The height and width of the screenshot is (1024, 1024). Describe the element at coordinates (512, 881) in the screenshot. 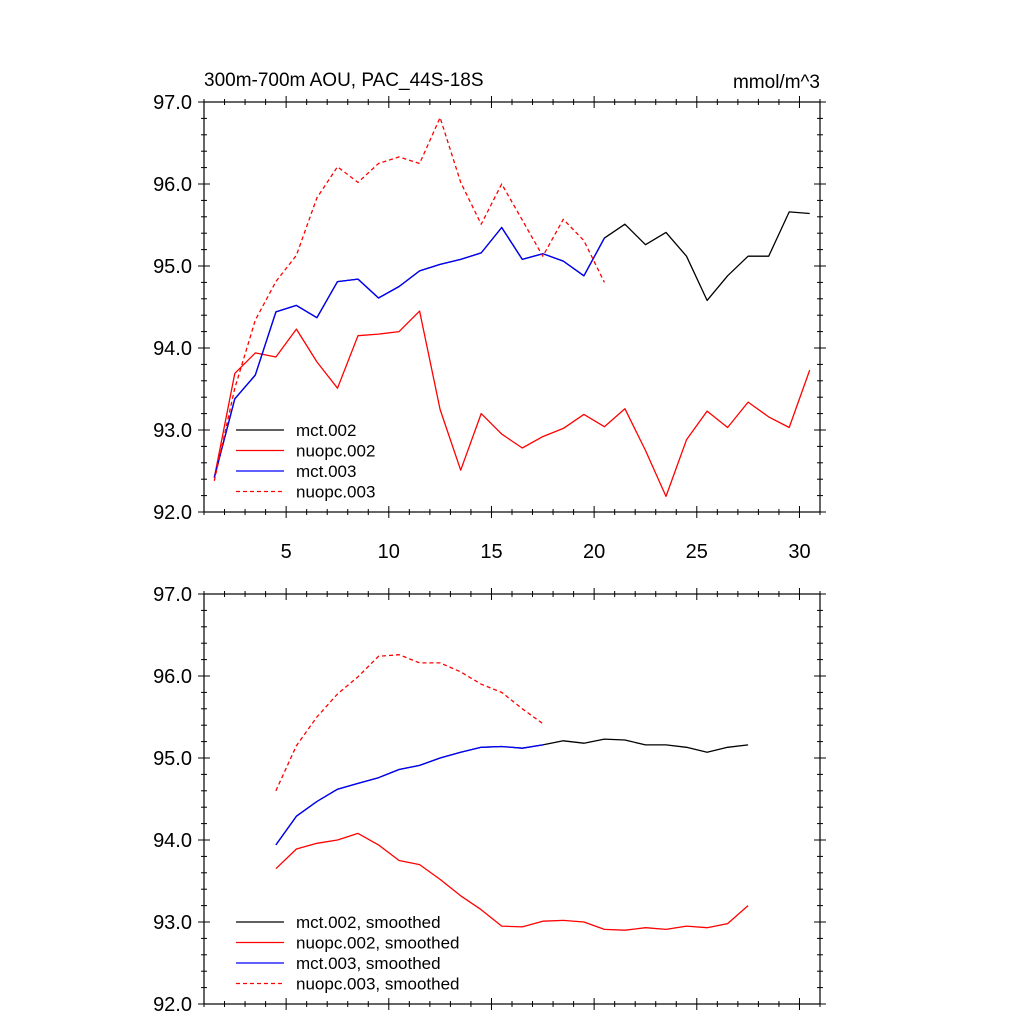

I see `series-line-nuopc-002-smoothed` at that location.